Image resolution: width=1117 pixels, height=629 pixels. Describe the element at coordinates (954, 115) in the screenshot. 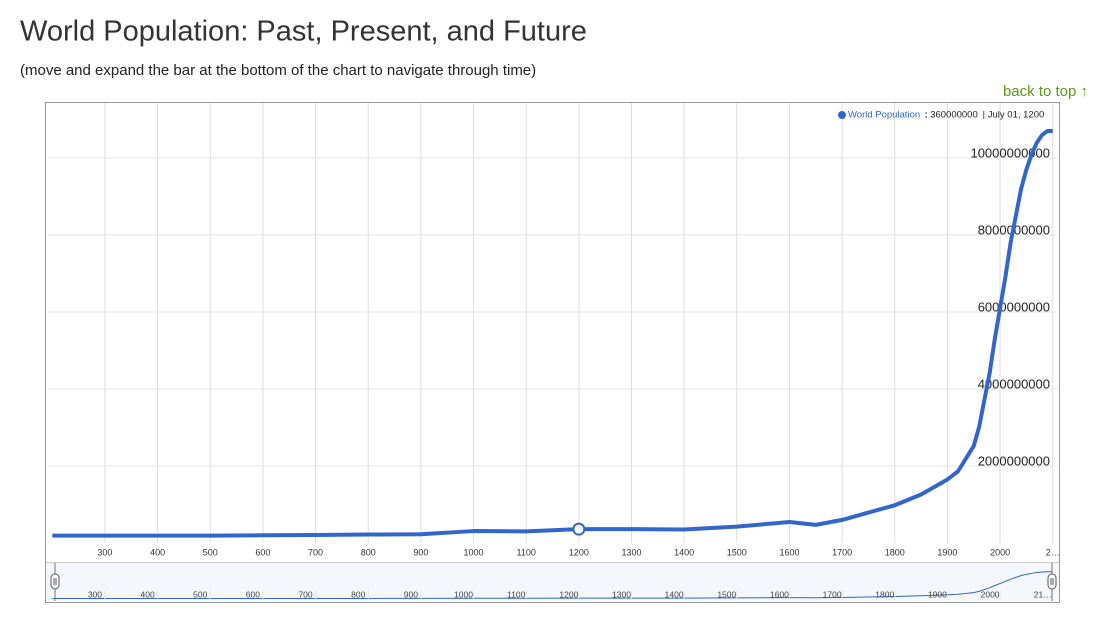

I see `legend-value: 360000000` at that location.